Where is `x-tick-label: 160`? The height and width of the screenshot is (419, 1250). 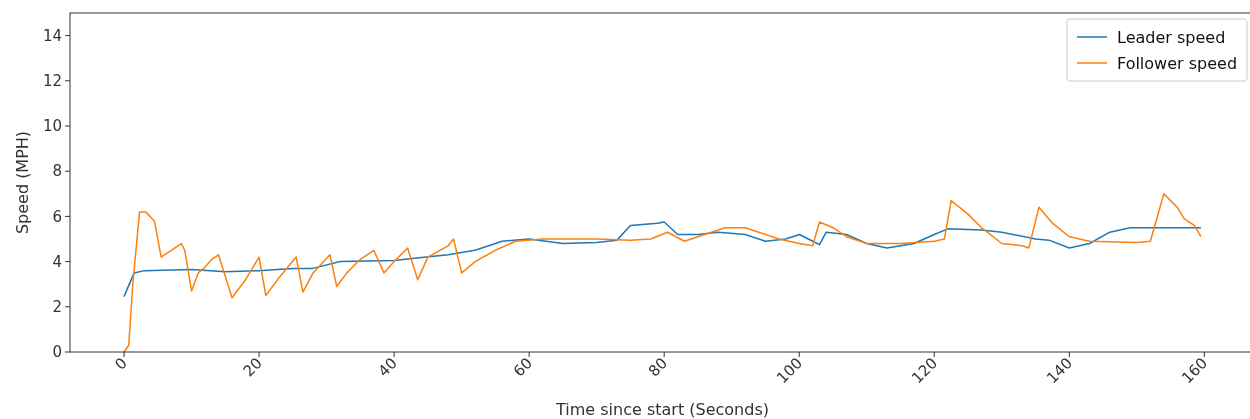
x-tick-label: 160 is located at coordinates (1195, 371).